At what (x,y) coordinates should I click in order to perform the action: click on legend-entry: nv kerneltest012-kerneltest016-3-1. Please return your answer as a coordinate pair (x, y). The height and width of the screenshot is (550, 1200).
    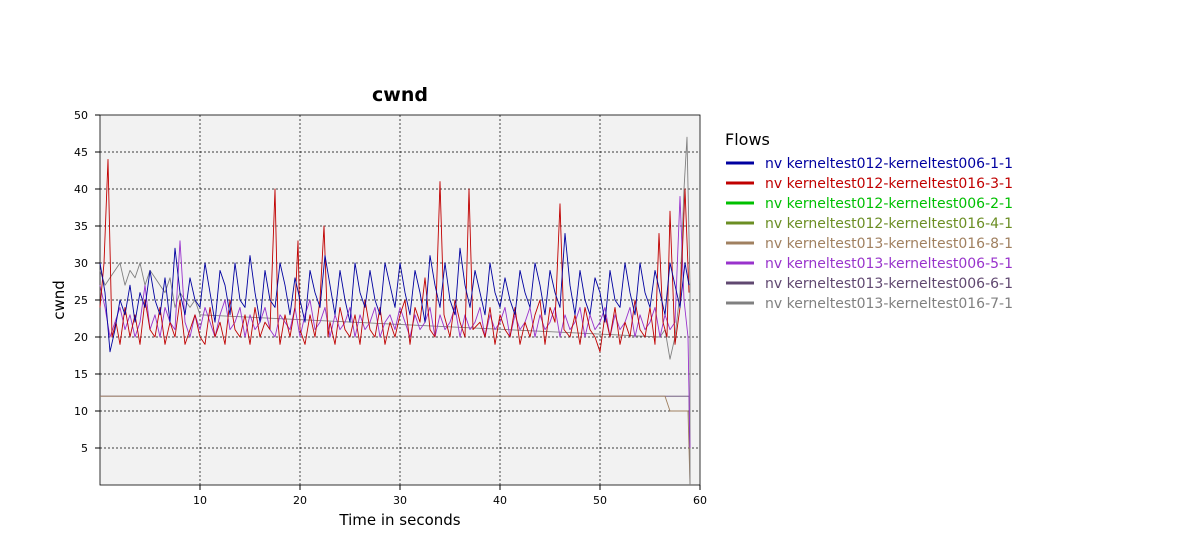
    Looking at the image, I should click on (889, 184).